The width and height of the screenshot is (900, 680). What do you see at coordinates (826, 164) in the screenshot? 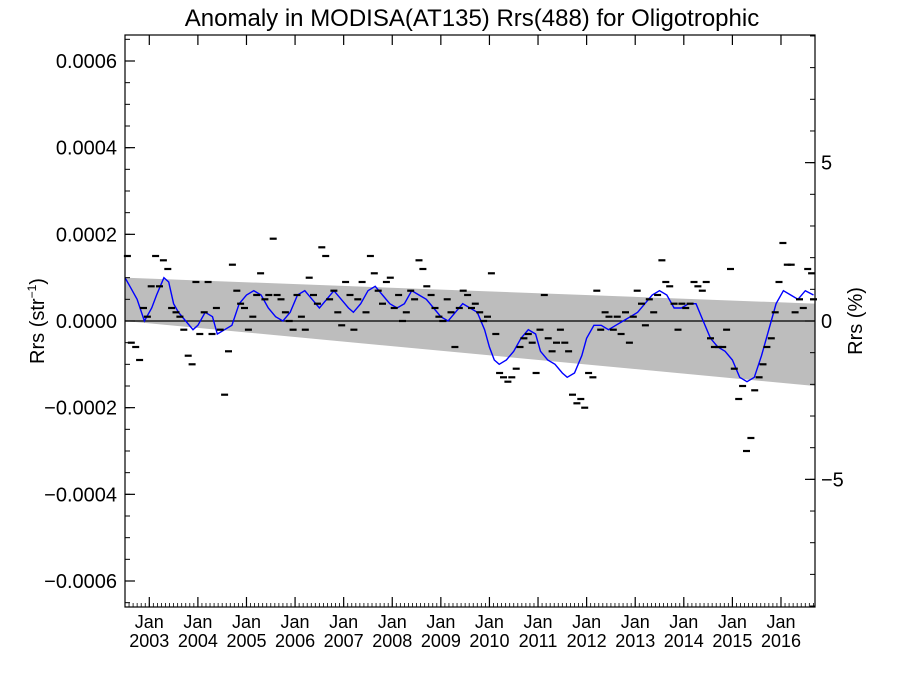
I see `right-tick-label: 5` at bounding box center [826, 164].